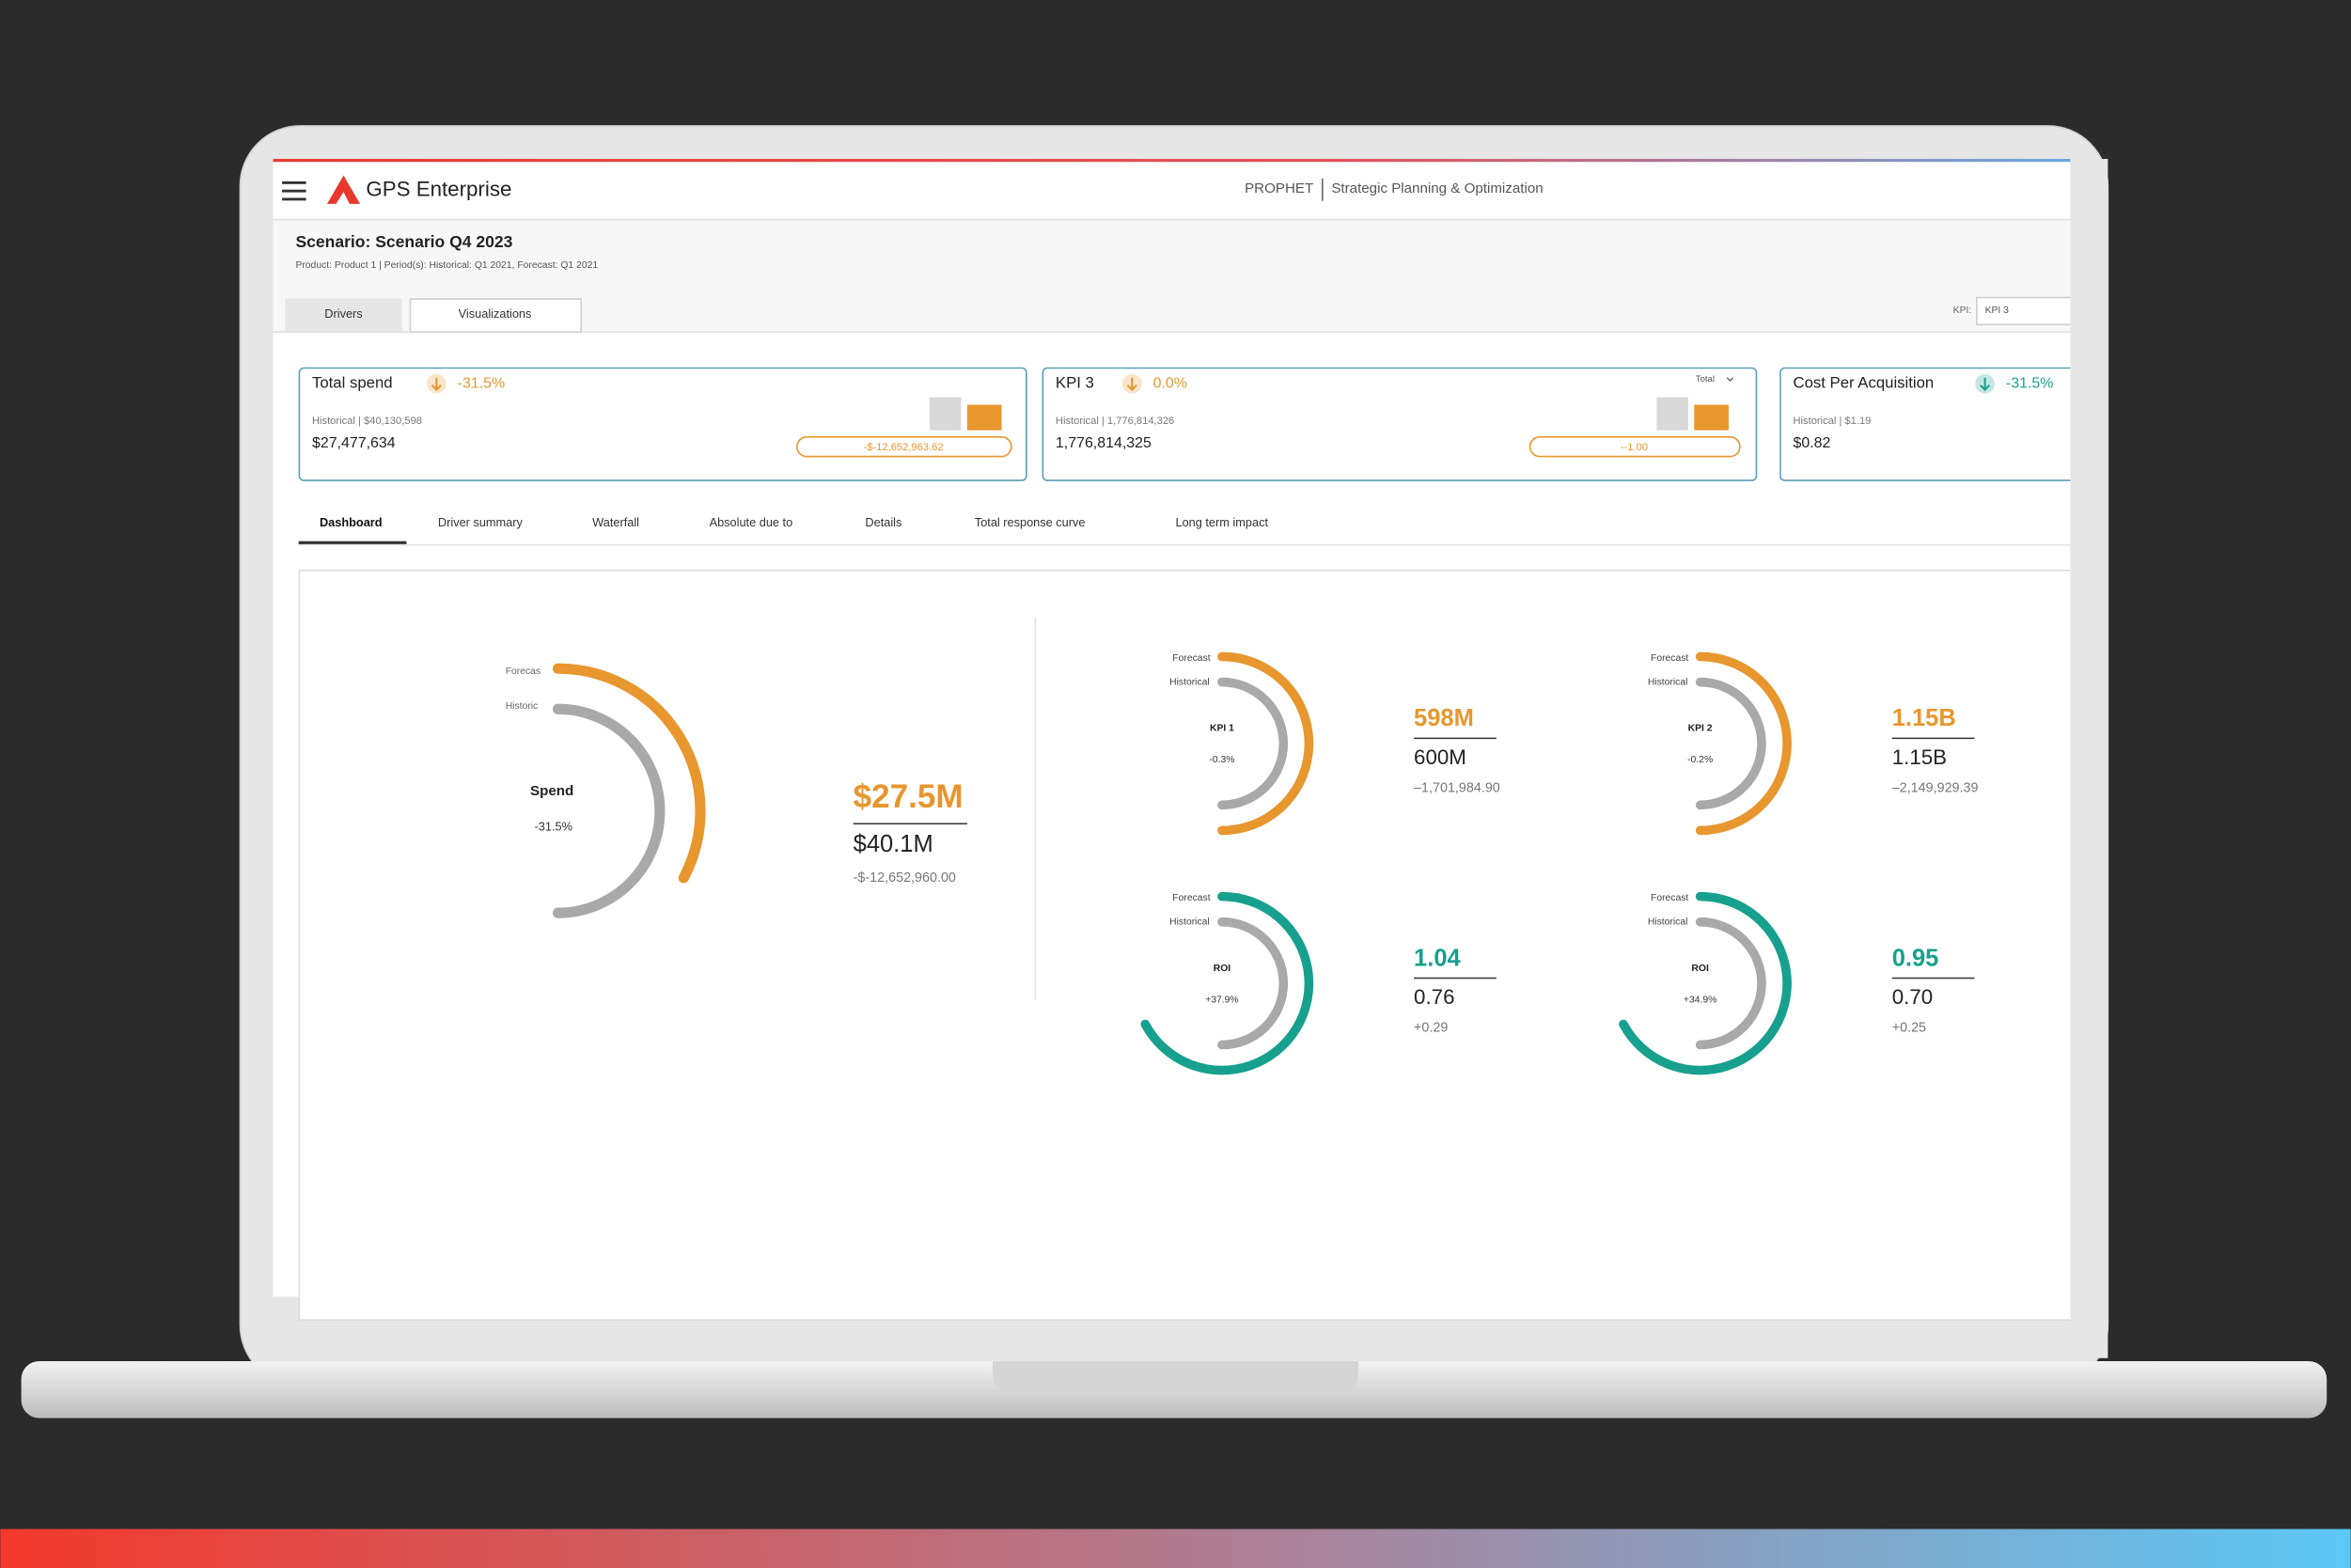 The image size is (2351, 1568). I want to click on gauge-change: -31.5%, so click(553, 827).